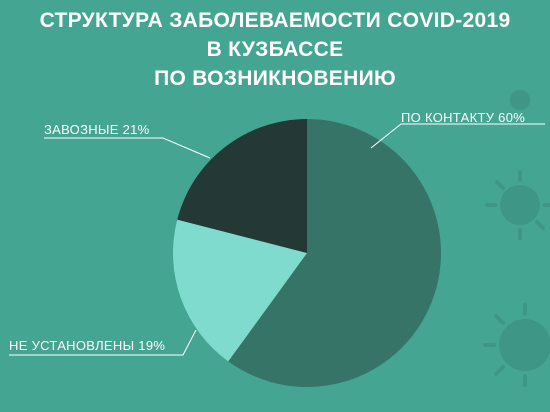 This screenshot has height=412, width=550. I want to click on leader-line-unknown, so click(103, 342).